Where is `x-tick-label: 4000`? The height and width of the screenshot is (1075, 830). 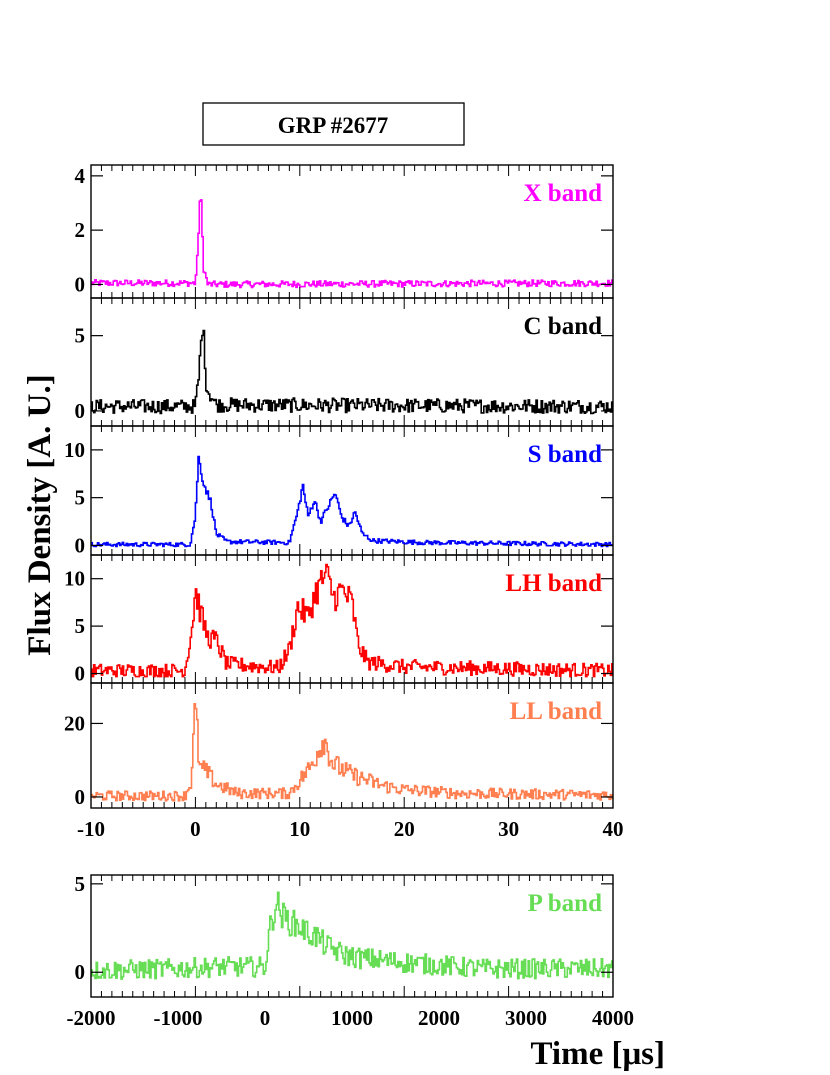 x-tick-label: 4000 is located at coordinates (613, 1018).